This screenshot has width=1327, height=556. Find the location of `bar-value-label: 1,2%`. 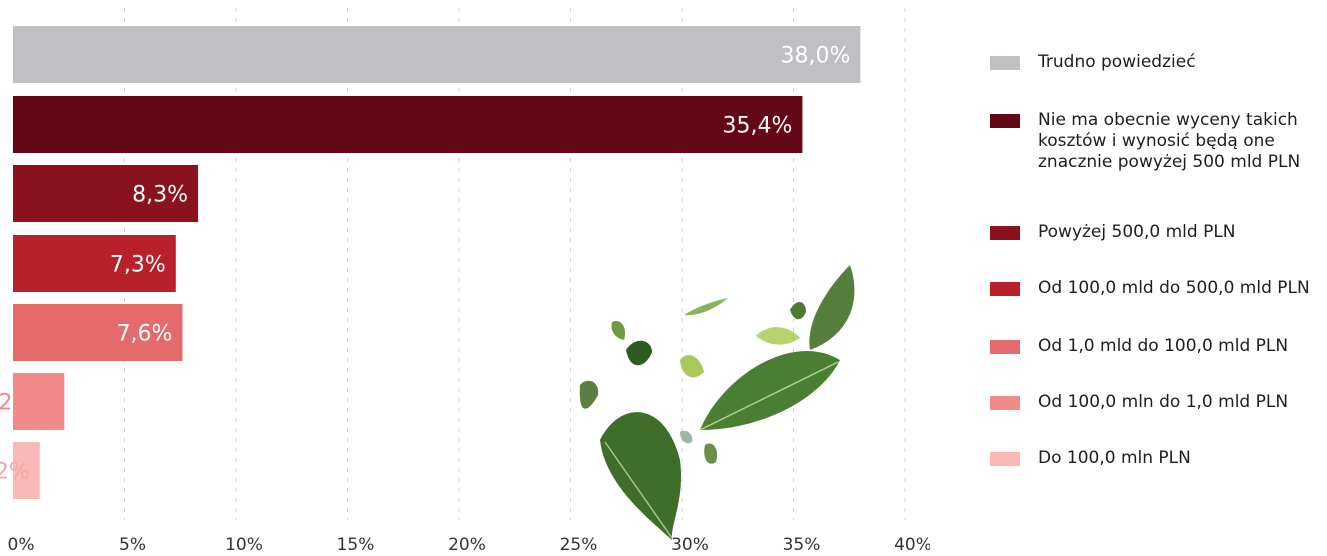

bar-value-label: 1,2% is located at coordinates (15, 472).